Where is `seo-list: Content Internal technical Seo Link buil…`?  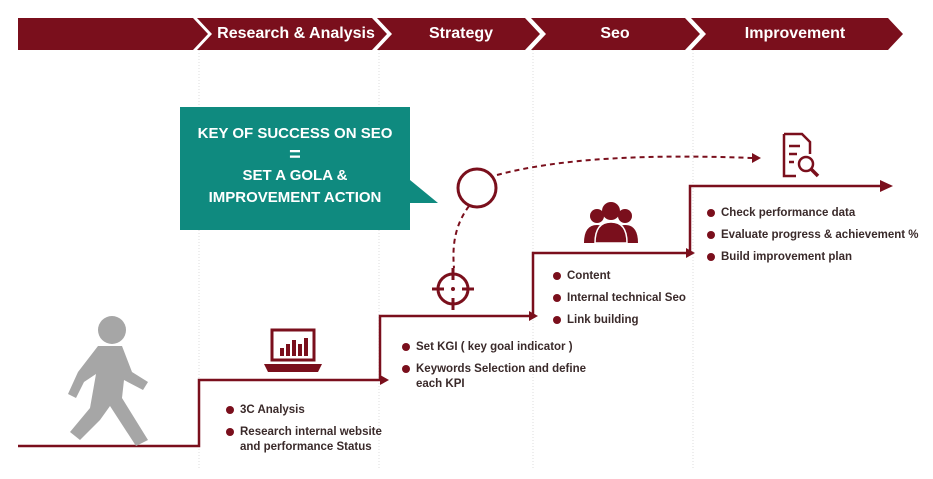
seo-list: Content Internal technical Seo Link buil… is located at coordinates (633, 302).